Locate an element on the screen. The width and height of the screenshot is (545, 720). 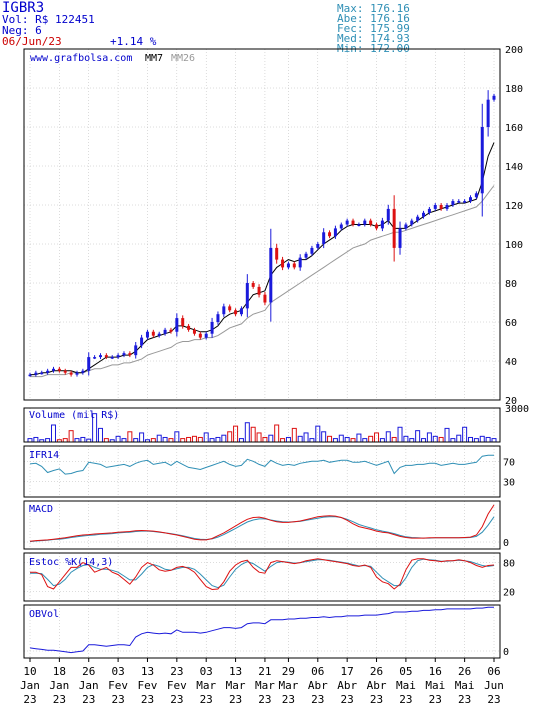
date-line: 06/Jun/23 is located at coordinates (32, 41).